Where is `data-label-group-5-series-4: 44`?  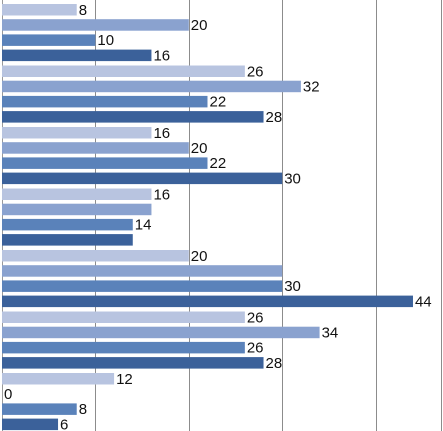 data-label-group-5-series-4: 44 is located at coordinates (423, 301).